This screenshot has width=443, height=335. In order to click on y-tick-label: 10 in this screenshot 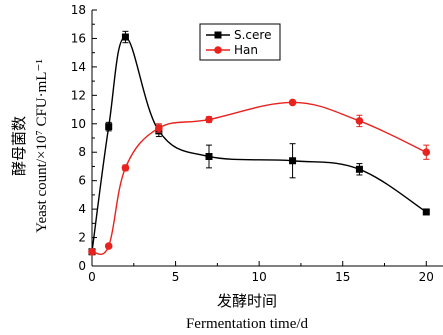, I will do `click(78, 124)`.